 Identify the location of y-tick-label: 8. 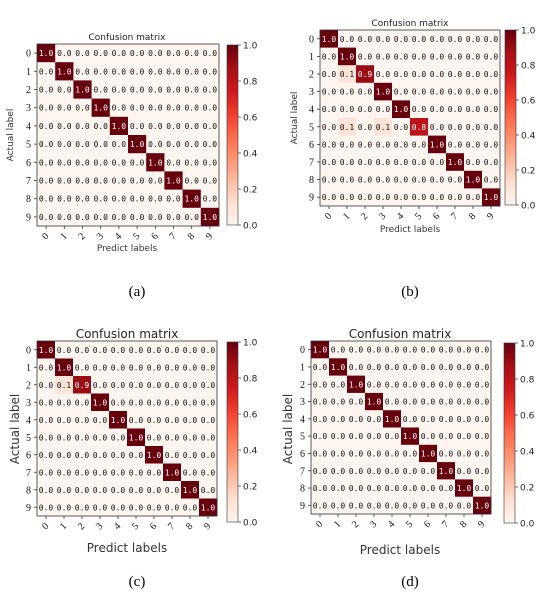
(311, 180).